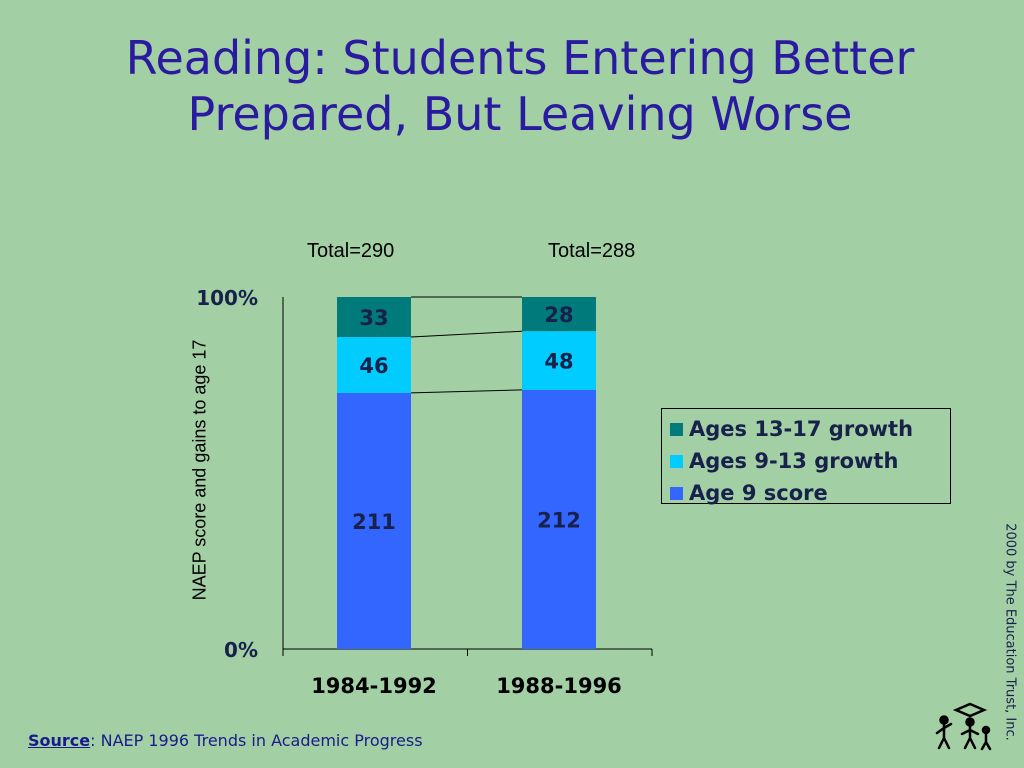 The width and height of the screenshot is (1024, 768). What do you see at coordinates (963, 726) in the screenshot?
I see `education-trust-logo-icon` at bounding box center [963, 726].